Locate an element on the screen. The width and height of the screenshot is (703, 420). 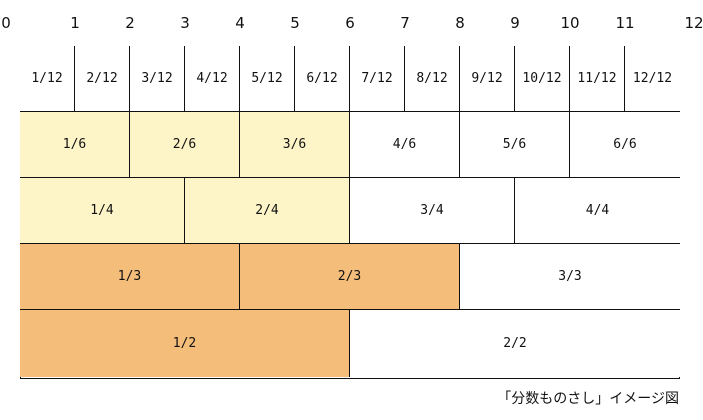
scale-tick-7: 7 is located at coordinates (405, 23).